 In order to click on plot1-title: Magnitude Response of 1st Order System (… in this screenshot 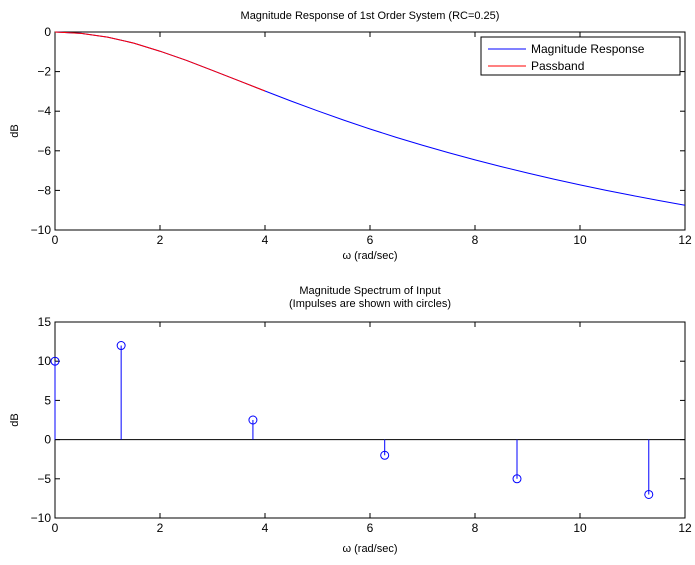, I will do `click(370, 16)`.